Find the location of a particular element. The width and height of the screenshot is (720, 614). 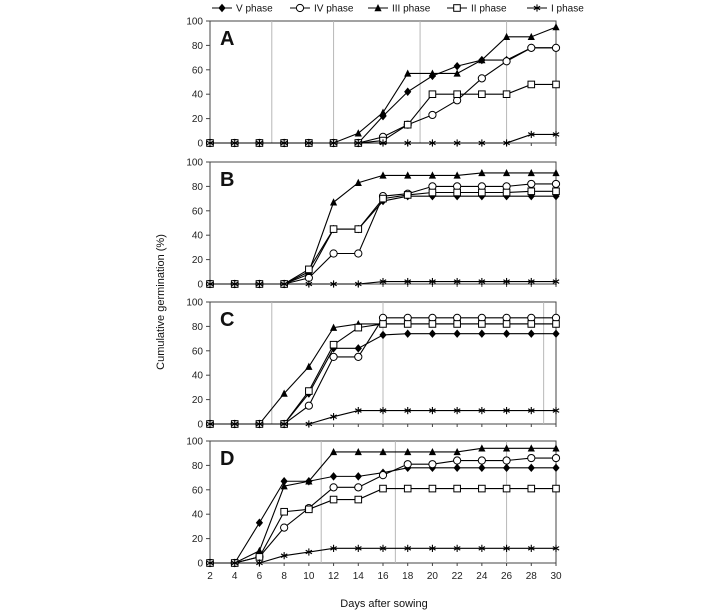

legend-label: IV phase is located at coordinates (334, 9).